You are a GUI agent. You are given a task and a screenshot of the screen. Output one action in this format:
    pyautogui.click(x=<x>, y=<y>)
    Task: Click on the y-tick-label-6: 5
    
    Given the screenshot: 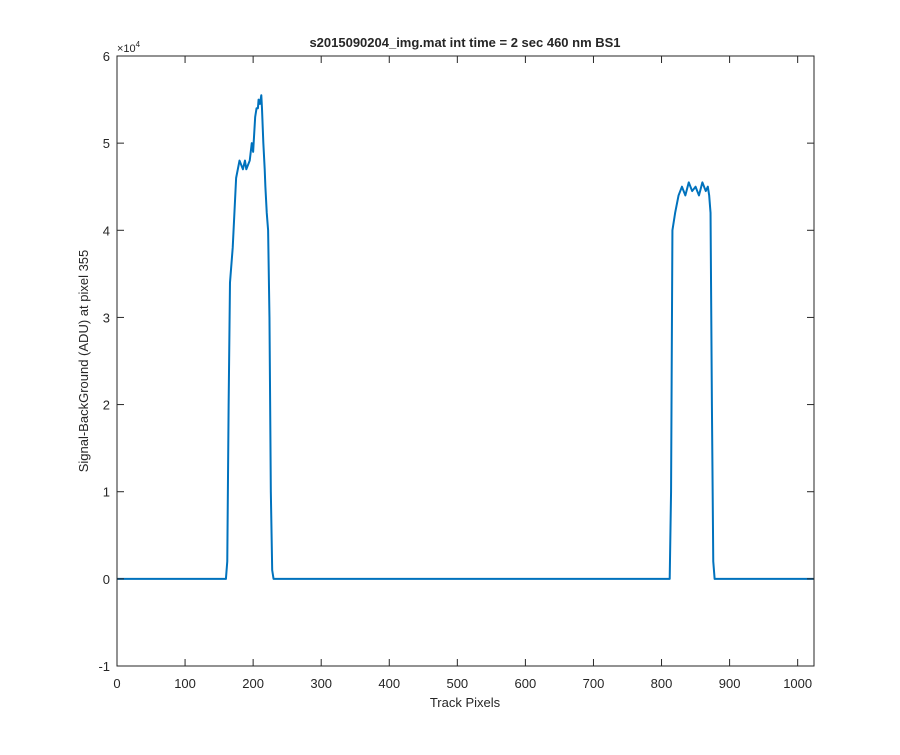 What is the action you would take?
    pyautogui.click(x=106, y=143)
    